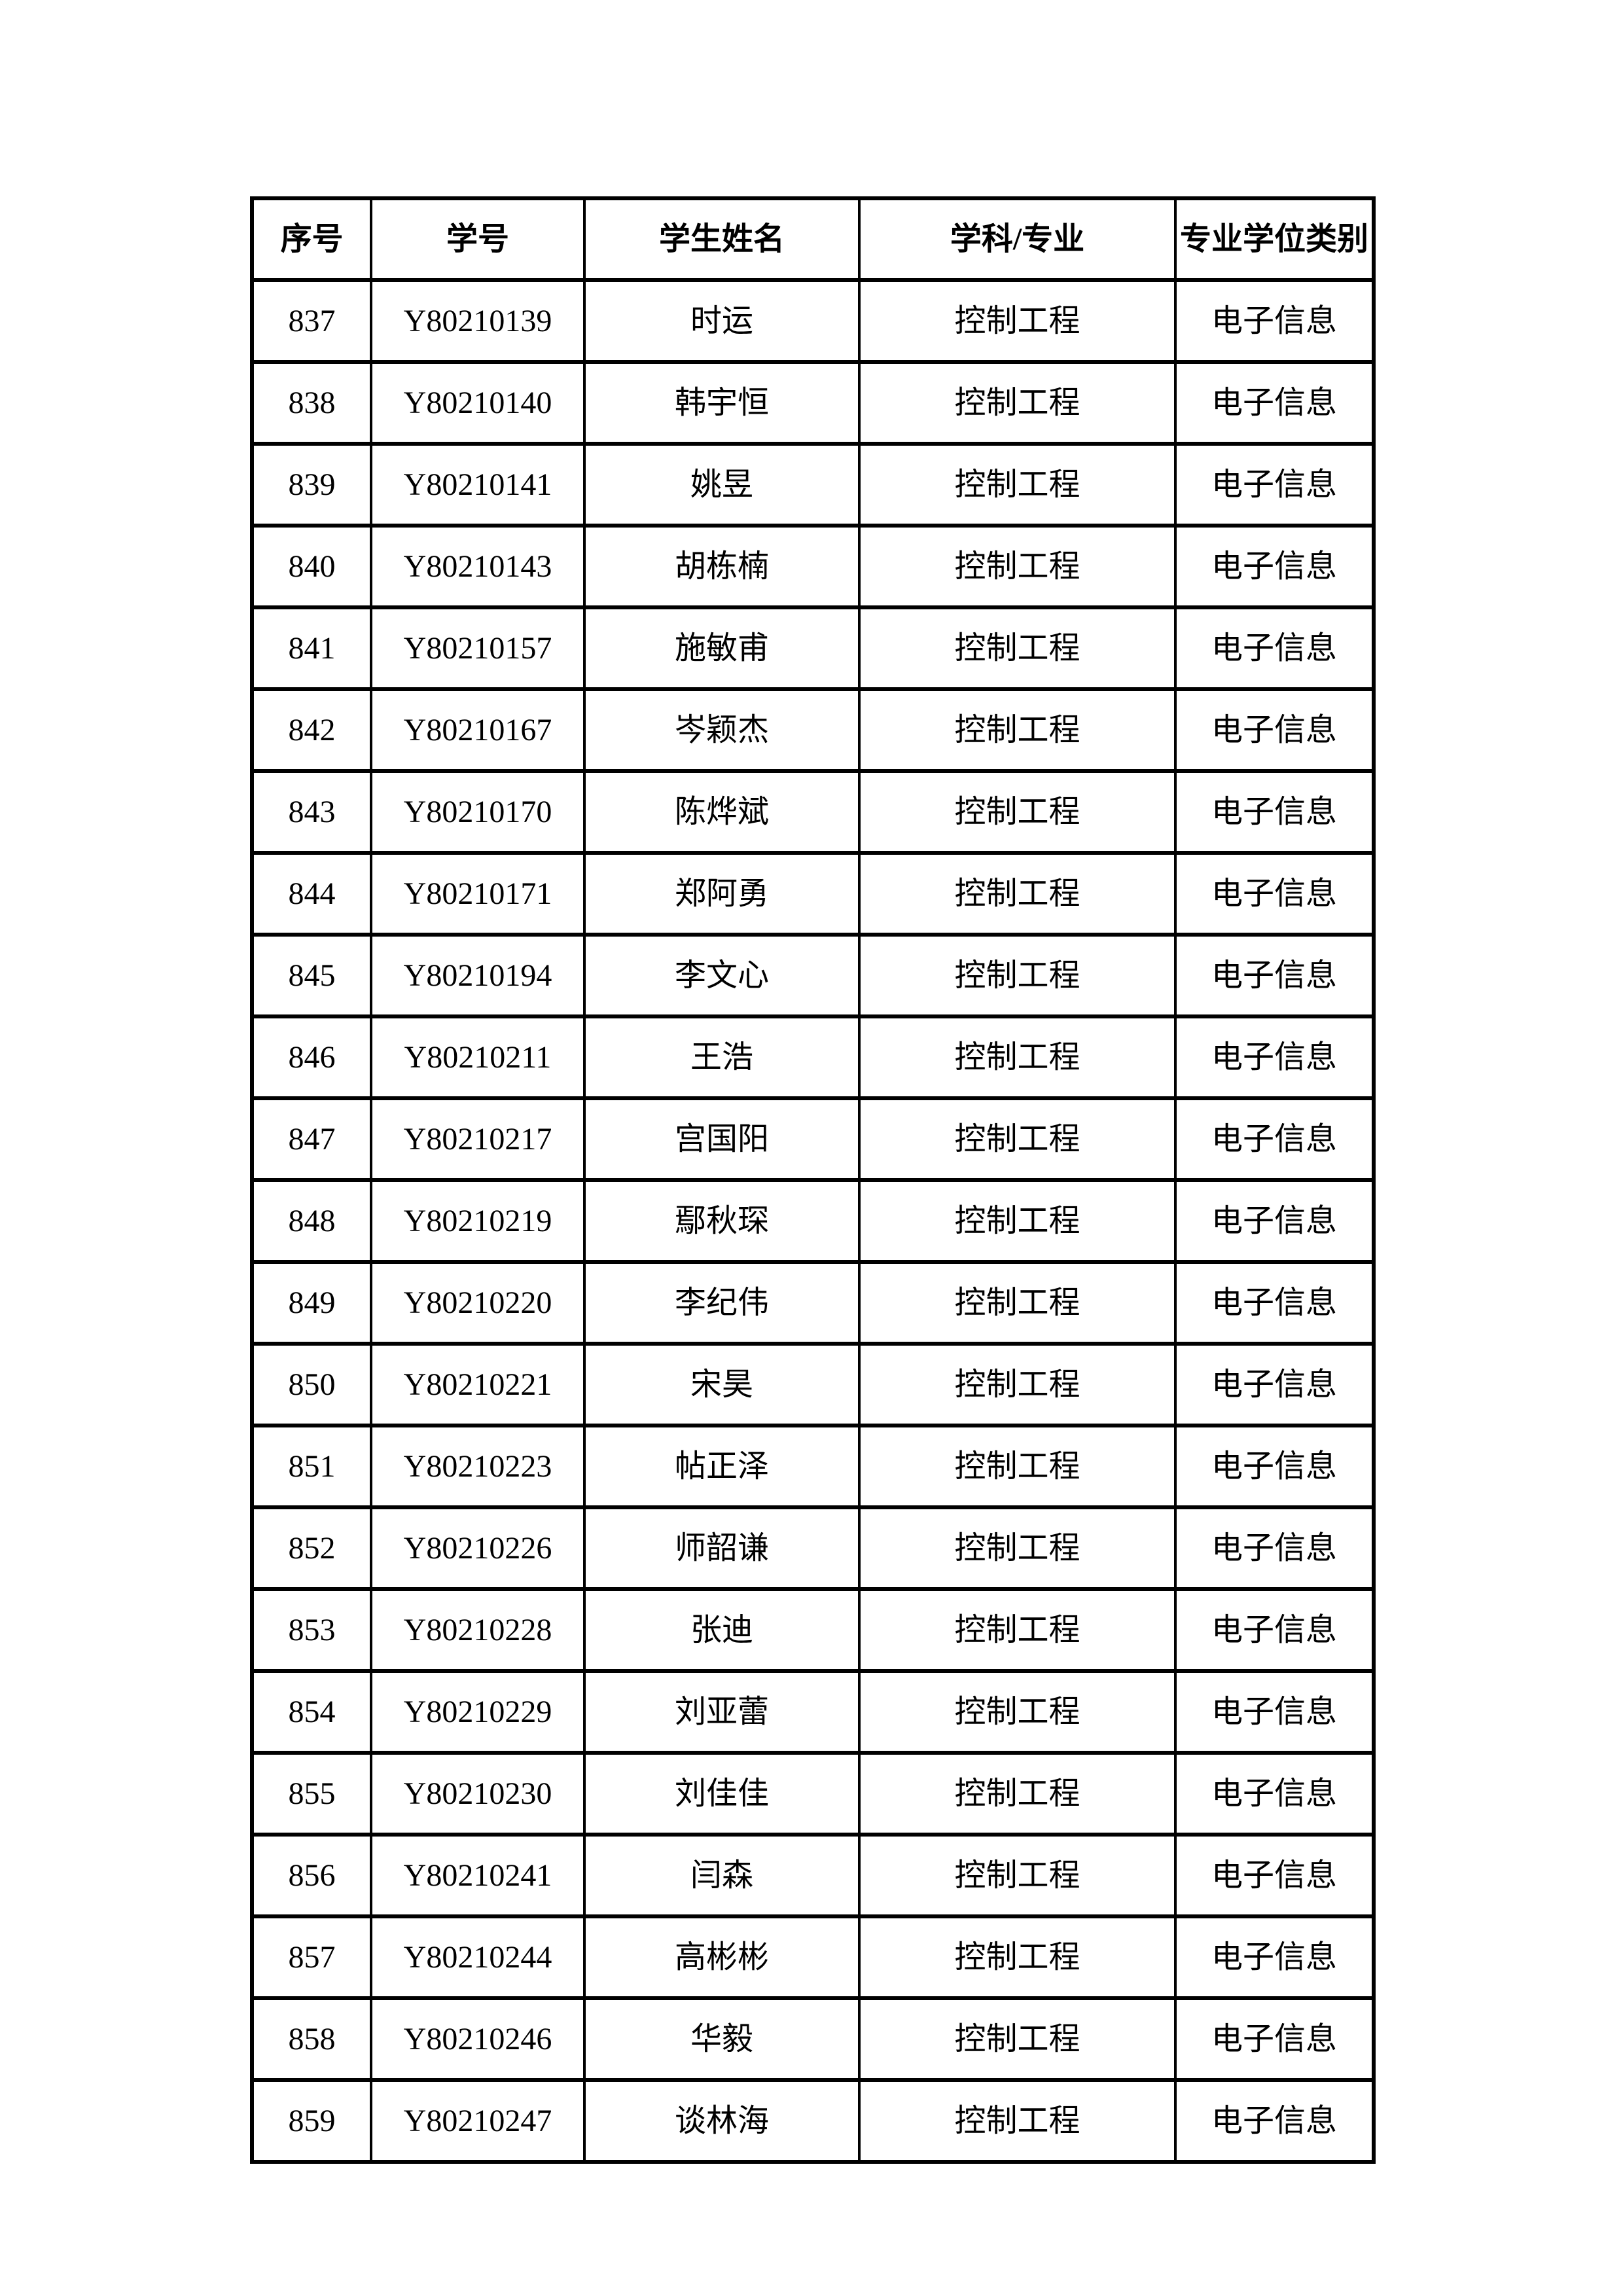  What do you see at coordinates (478, 239) in the screenshot?
I see `col-header-student-id: 学号` at bounding box center [478, 239].